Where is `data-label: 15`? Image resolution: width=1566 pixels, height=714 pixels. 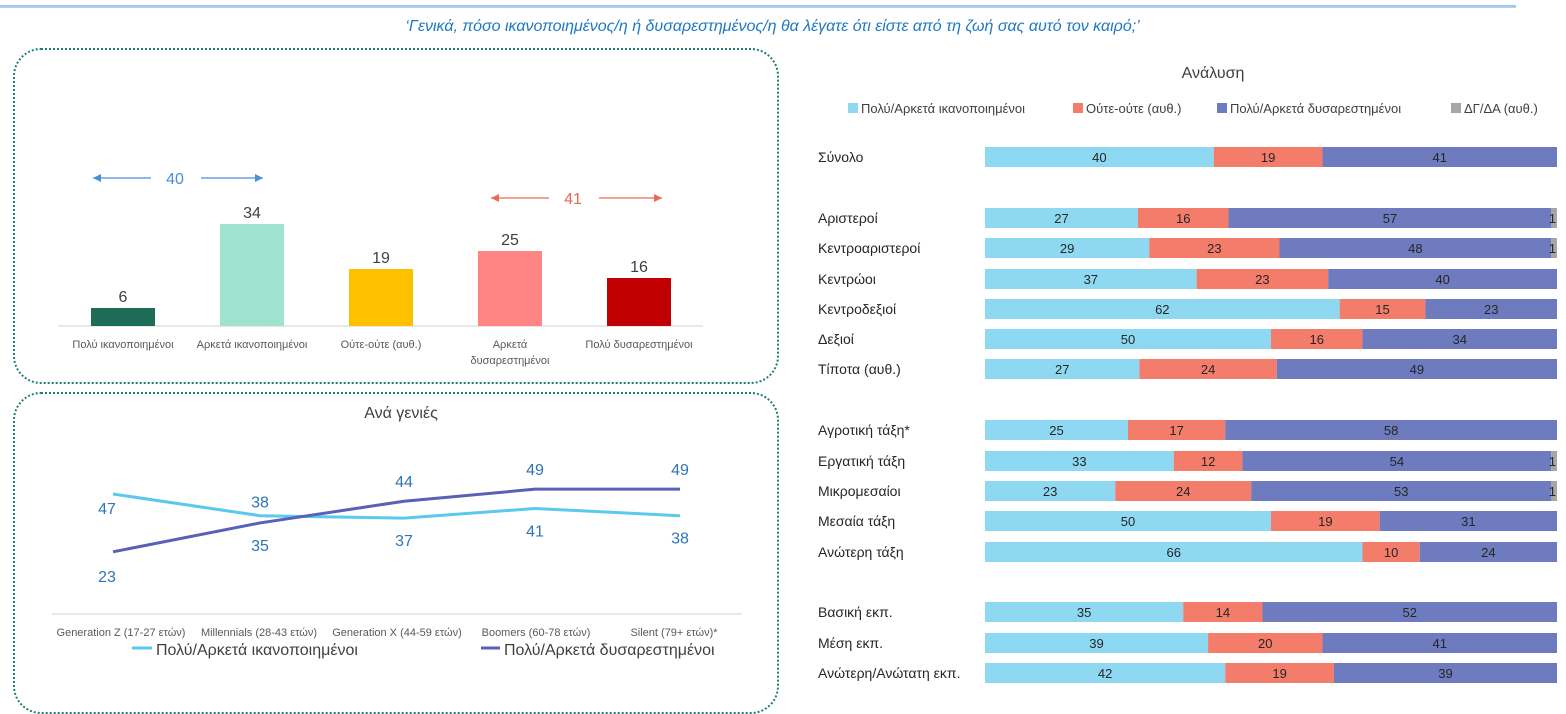
data-label: 15 is located at coordinates (1382, 309).